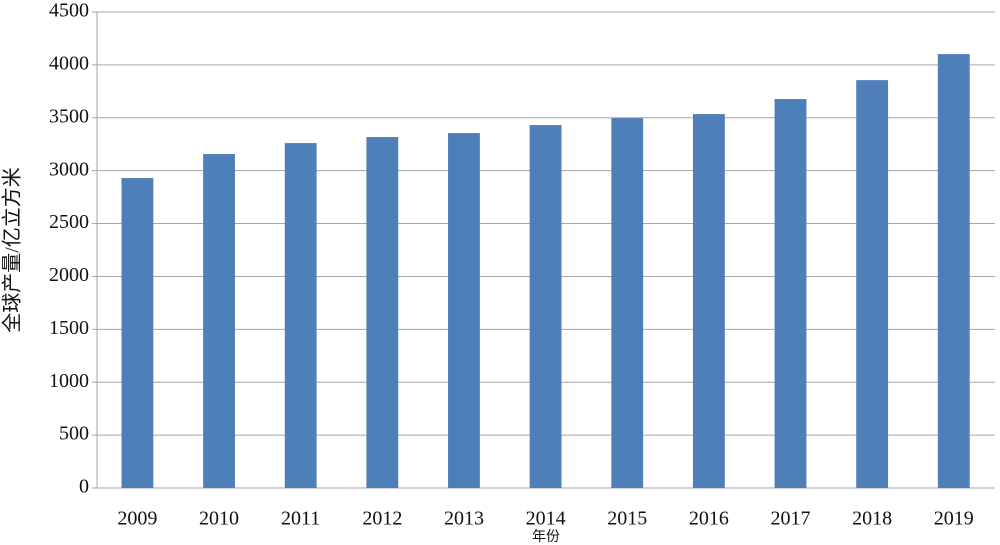  I want to click on x-tick-label: 2015, so click(627, 519).